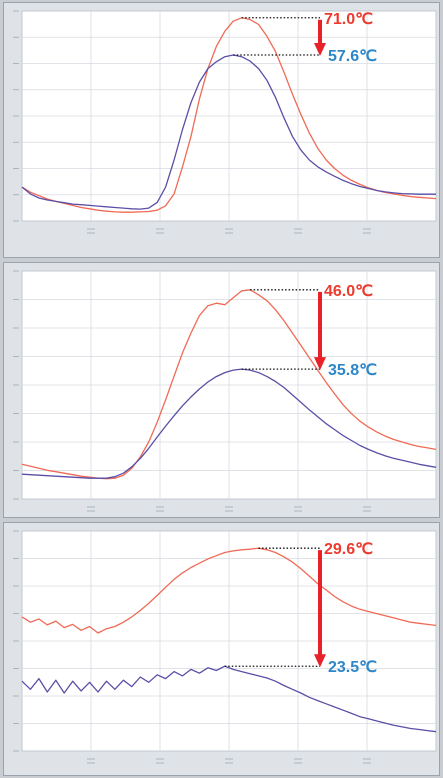 The width and height of the screenshot is (443, 778). What do you see at coordinates (348, 19) in the screenshot?
I see `annotation-high-temp: 71.0℃` at bounding box center [348, 19].